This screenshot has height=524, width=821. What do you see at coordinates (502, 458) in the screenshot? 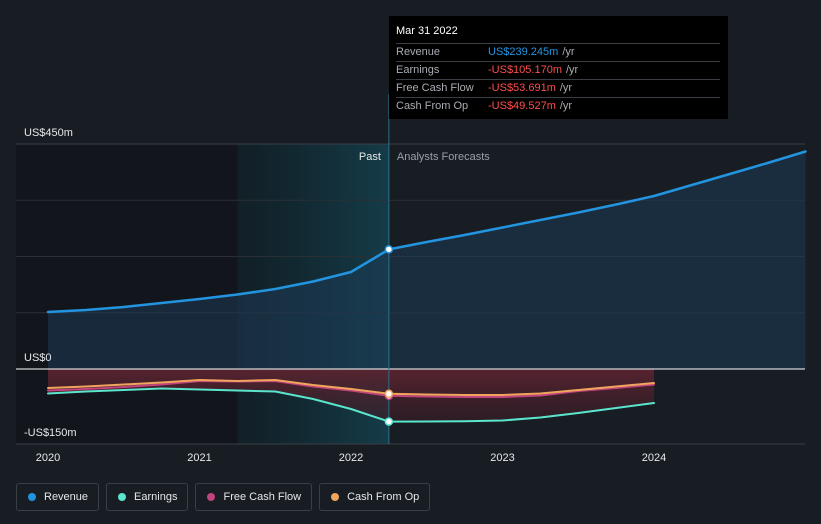
I see `x-tick-label: 2023` at bounding box center [502, 458].